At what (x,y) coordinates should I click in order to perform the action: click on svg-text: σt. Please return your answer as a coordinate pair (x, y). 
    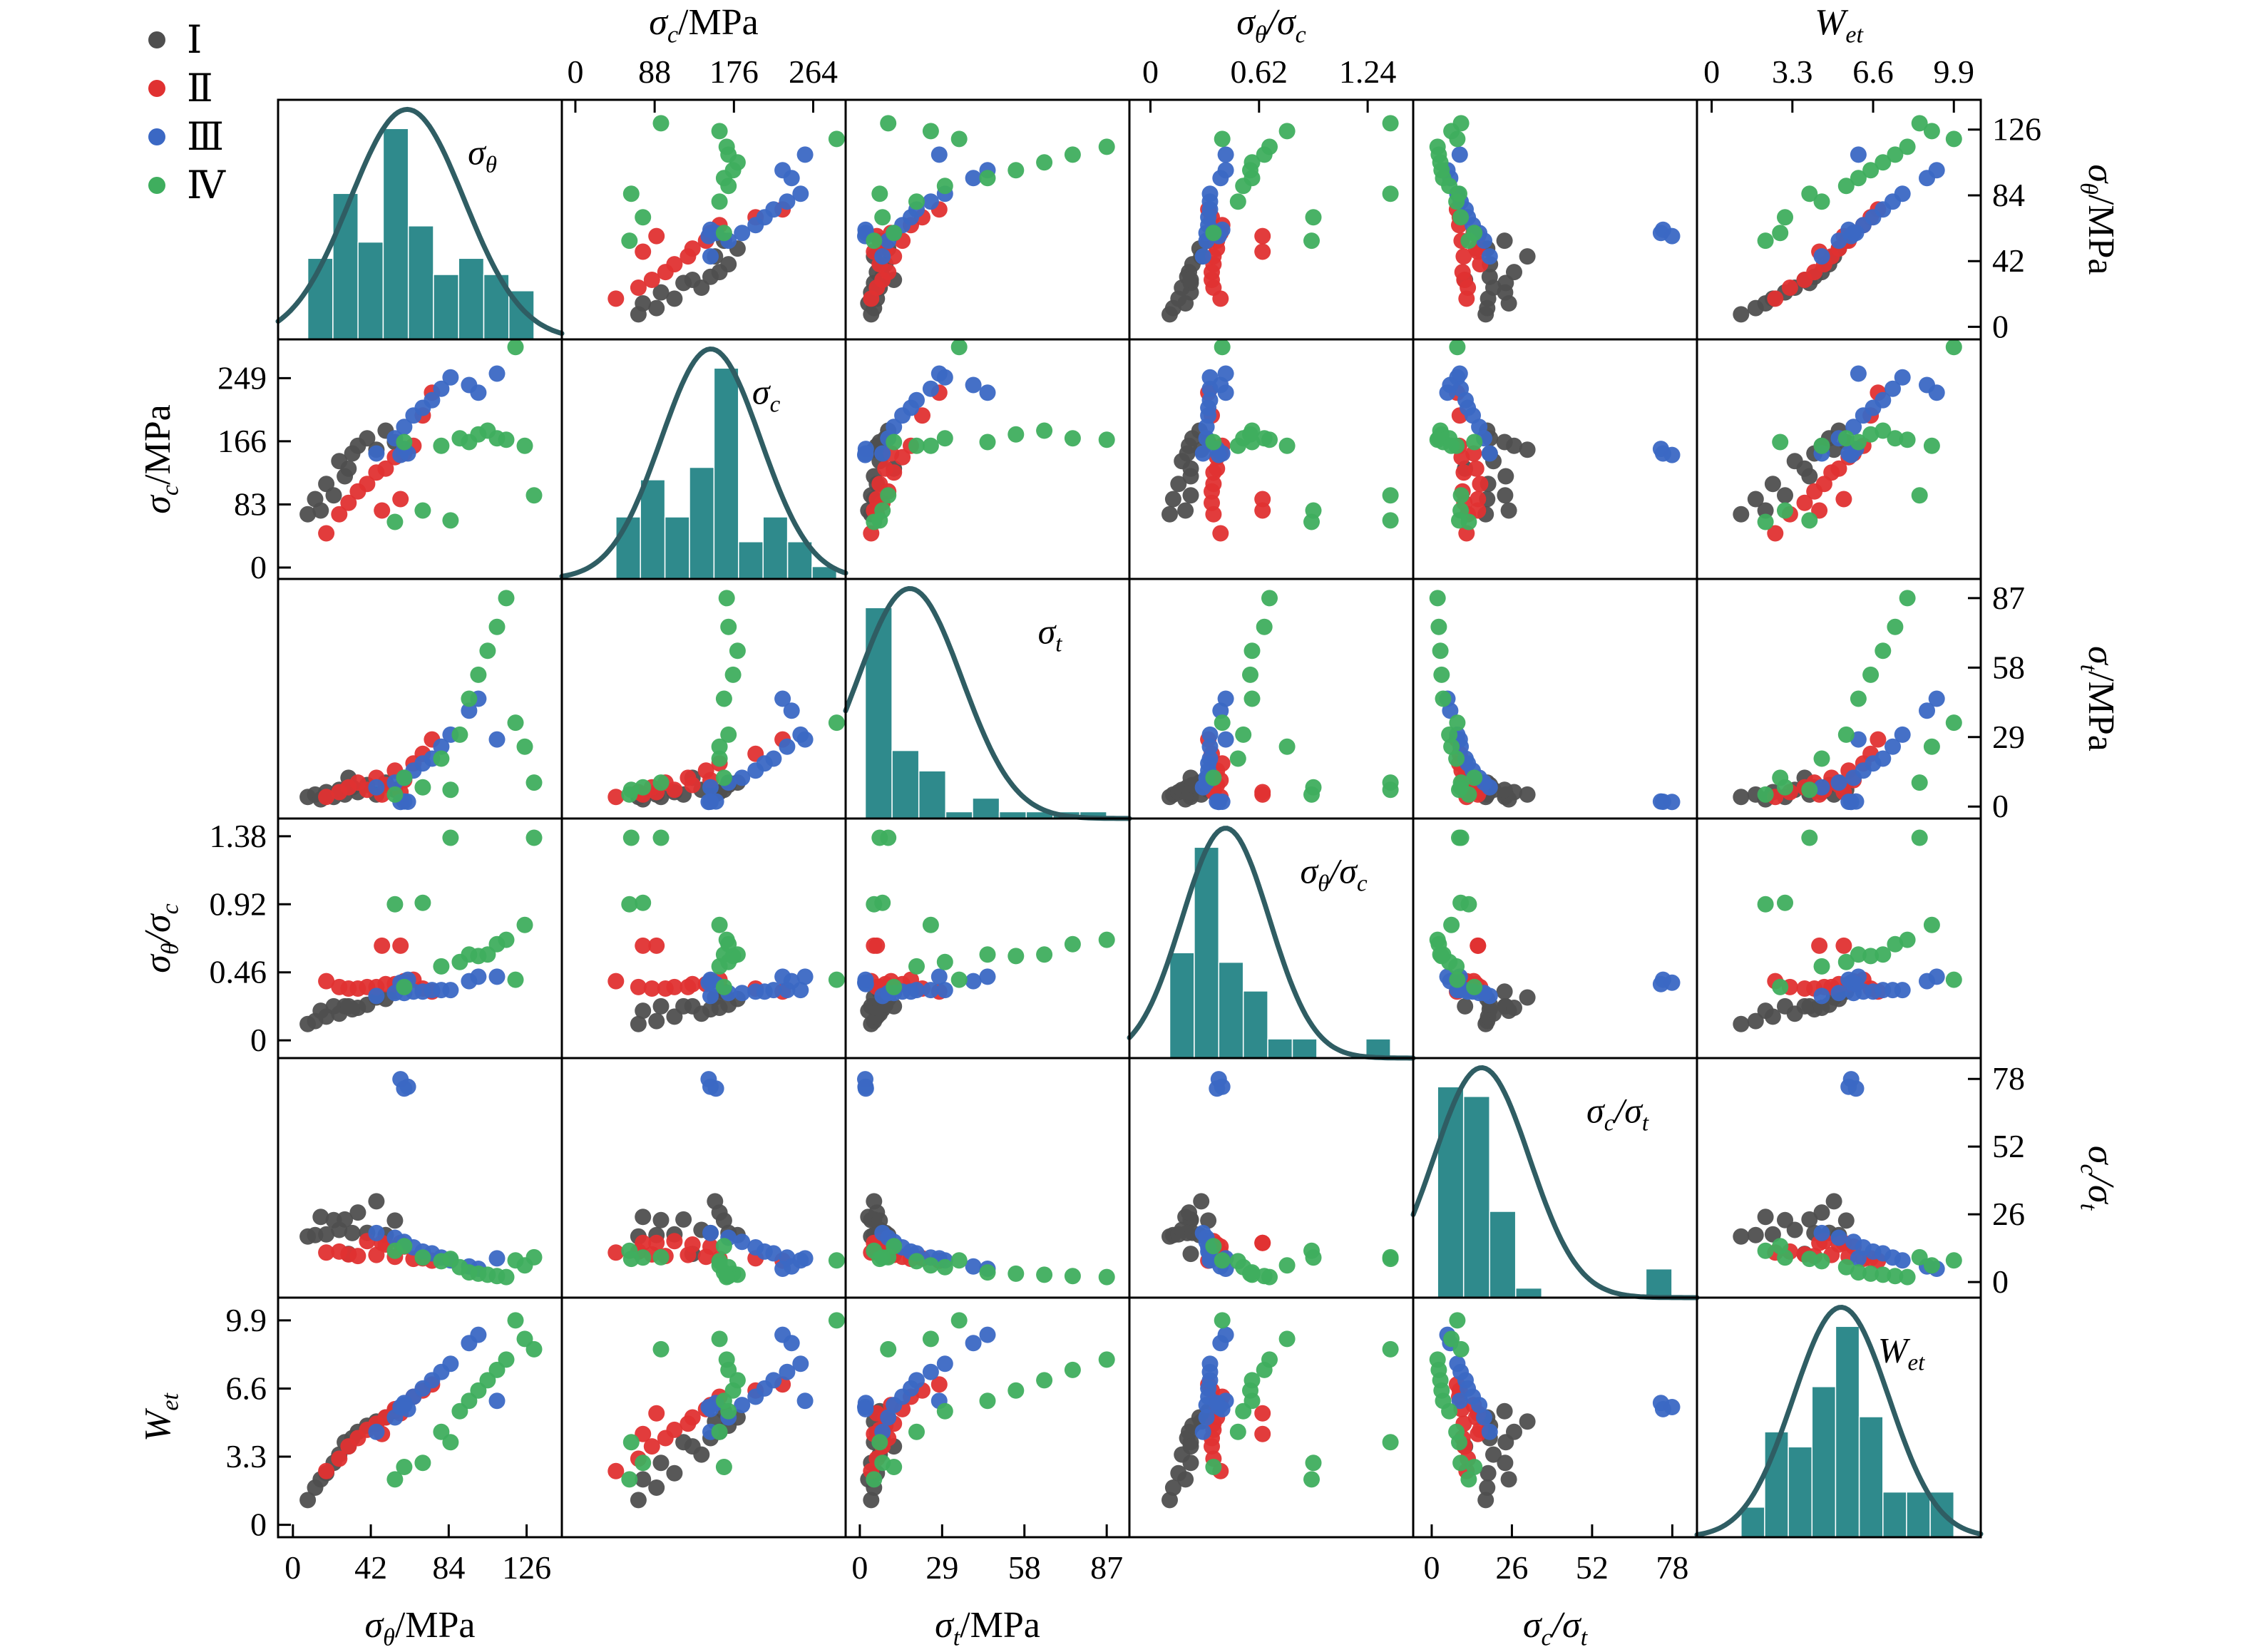
    Looking at the image, I should click on (1050, 634).